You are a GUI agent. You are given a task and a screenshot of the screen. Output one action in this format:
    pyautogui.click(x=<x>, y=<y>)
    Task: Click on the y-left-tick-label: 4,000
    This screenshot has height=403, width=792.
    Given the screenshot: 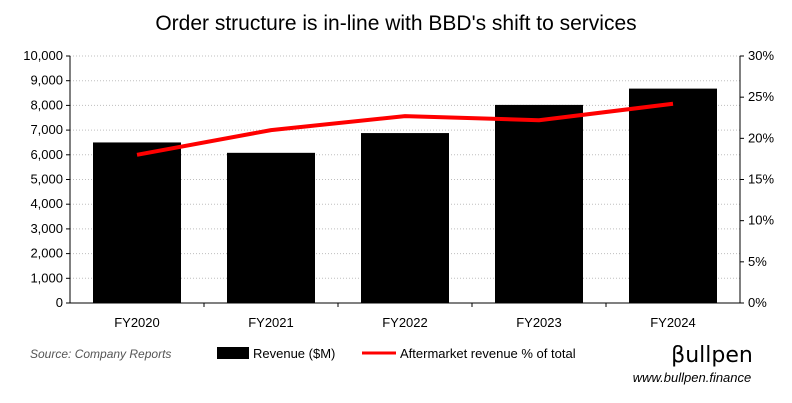 What is the action you would take?
    pyautogui.click(x=46, y=203)
    